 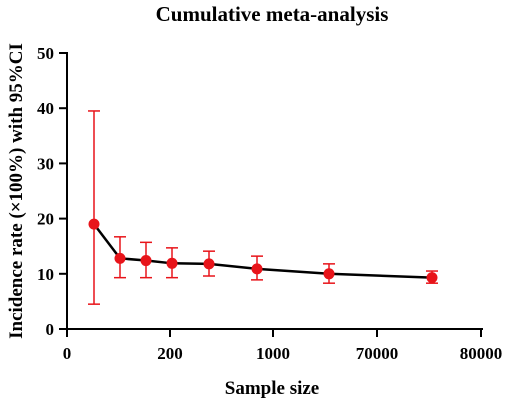 What do you see at coordinates (272, 14) in the screenshot?
I see `chart-title: Cumulative meta-analysis` at bounding box center [272, 14].